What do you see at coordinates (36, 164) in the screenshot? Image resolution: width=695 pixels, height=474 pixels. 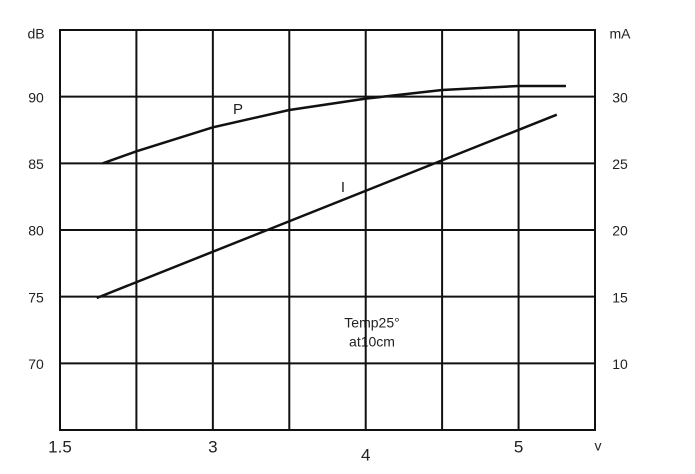 I see `y-tick-label: 85` at bounding box center [36, 164].